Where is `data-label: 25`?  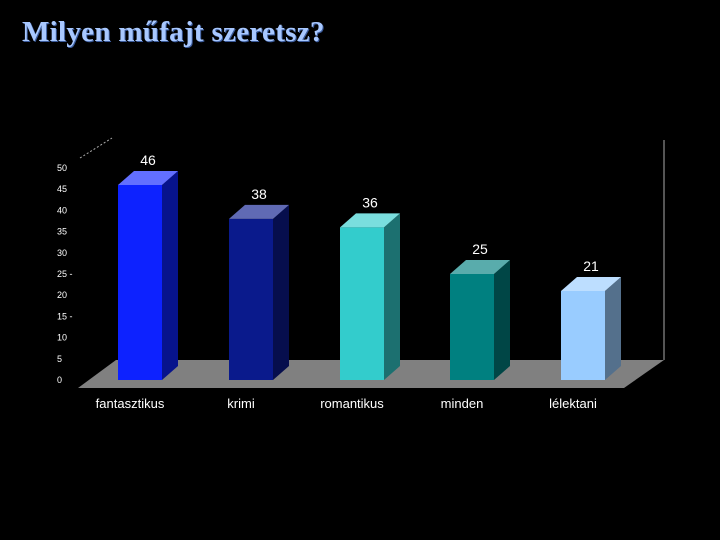
data-label: 25 is located at coordinates (480, 249).